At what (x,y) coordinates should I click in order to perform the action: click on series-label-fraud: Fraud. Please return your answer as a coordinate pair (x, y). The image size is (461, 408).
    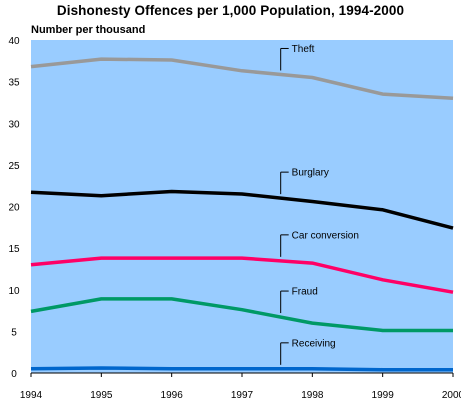
    Looking at the image, I should click on (305, 292).